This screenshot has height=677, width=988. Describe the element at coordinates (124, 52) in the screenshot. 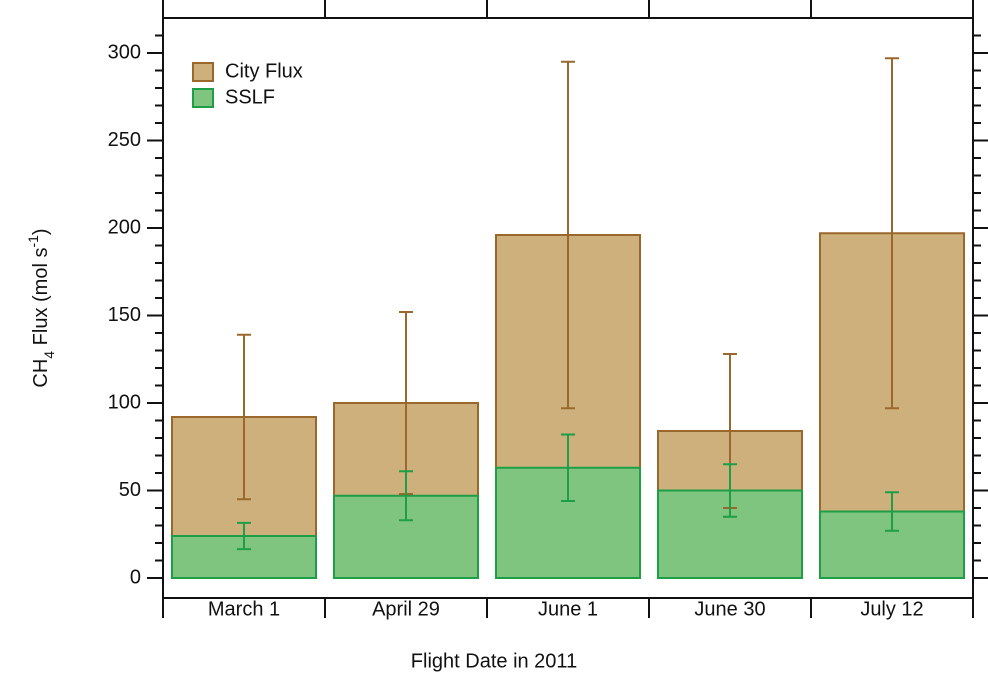

I see `y-tick-label: 300` at that location.